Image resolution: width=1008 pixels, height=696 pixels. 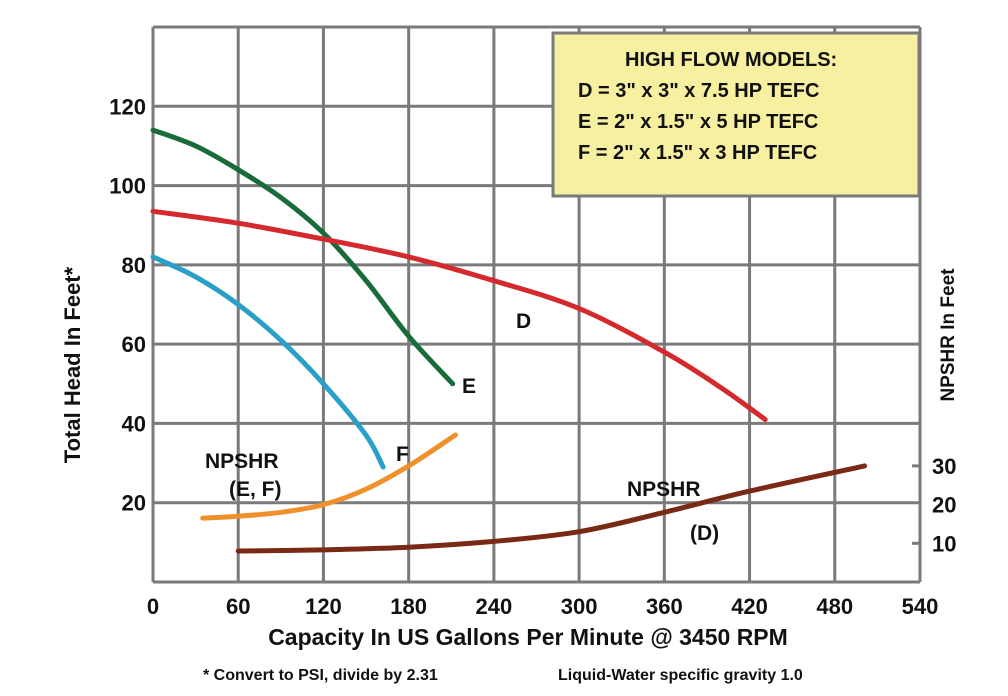 What do you see at coordinates (494, 606) in the screenshot?
I see `x-tick-label: 240` at bounding box center [494, 606].